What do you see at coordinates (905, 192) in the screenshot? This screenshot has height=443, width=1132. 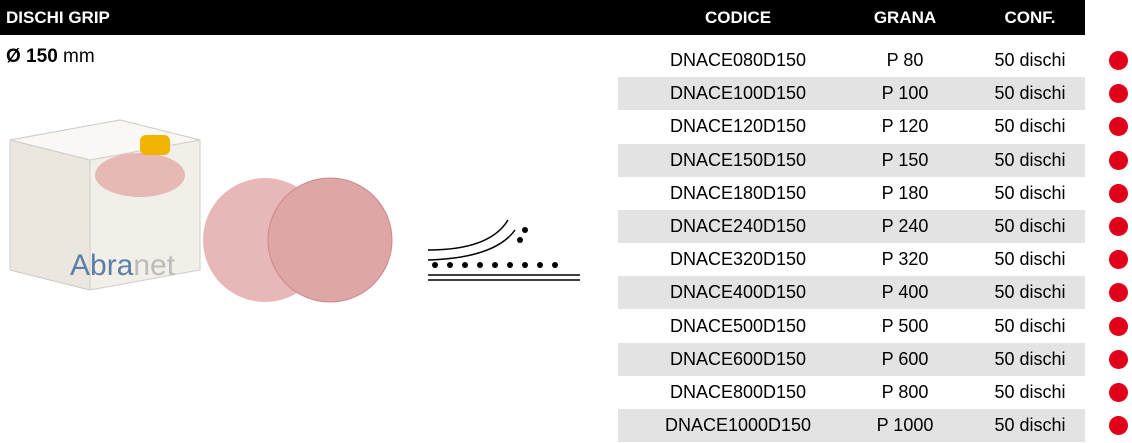 I see `table-cell: P 180` at bounding box center [905, 192].